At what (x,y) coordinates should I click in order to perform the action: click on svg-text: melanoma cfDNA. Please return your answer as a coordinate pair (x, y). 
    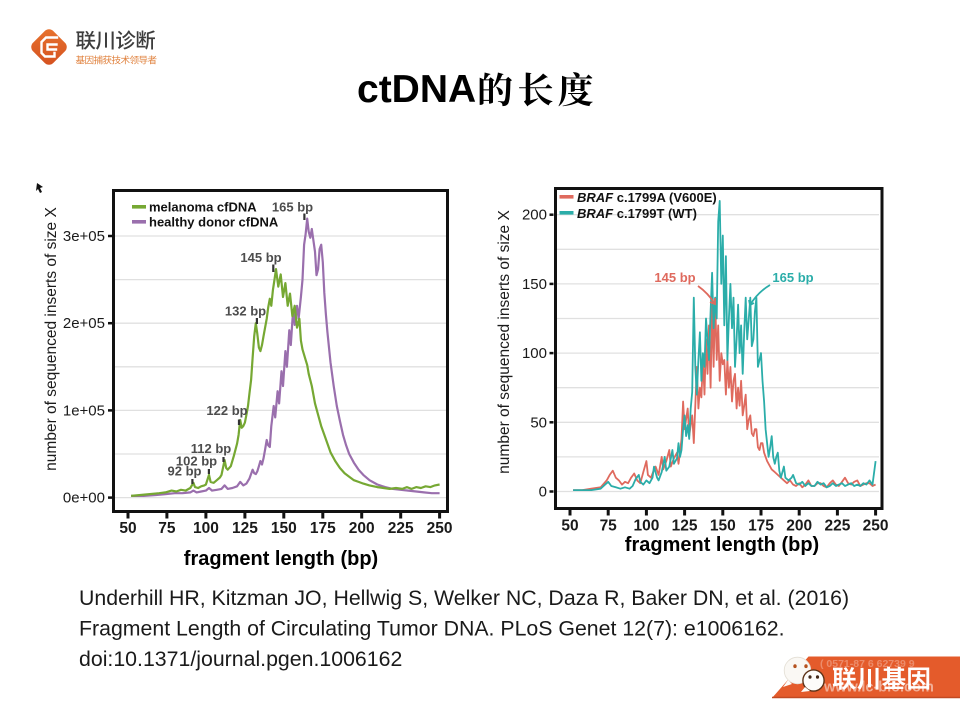
    Looking at the image, I should click on (203, 207).